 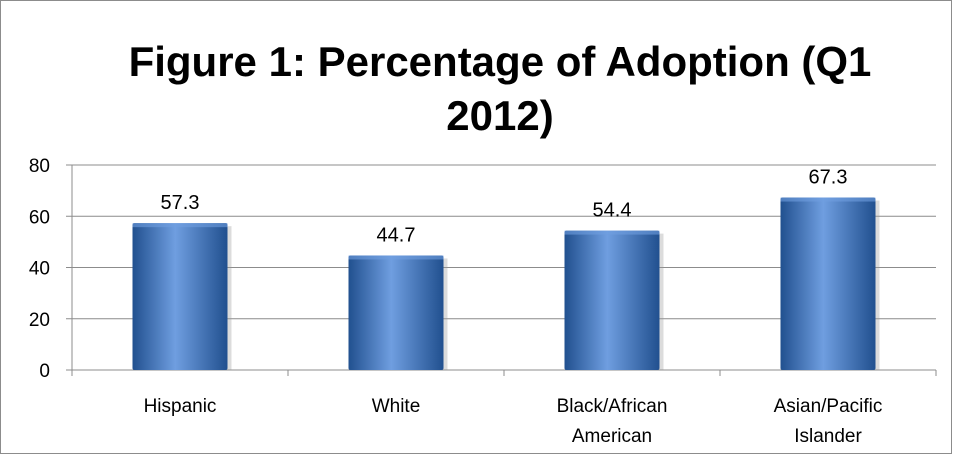 I want to click on y-tick-label: 80, so click(x=39, y=166).